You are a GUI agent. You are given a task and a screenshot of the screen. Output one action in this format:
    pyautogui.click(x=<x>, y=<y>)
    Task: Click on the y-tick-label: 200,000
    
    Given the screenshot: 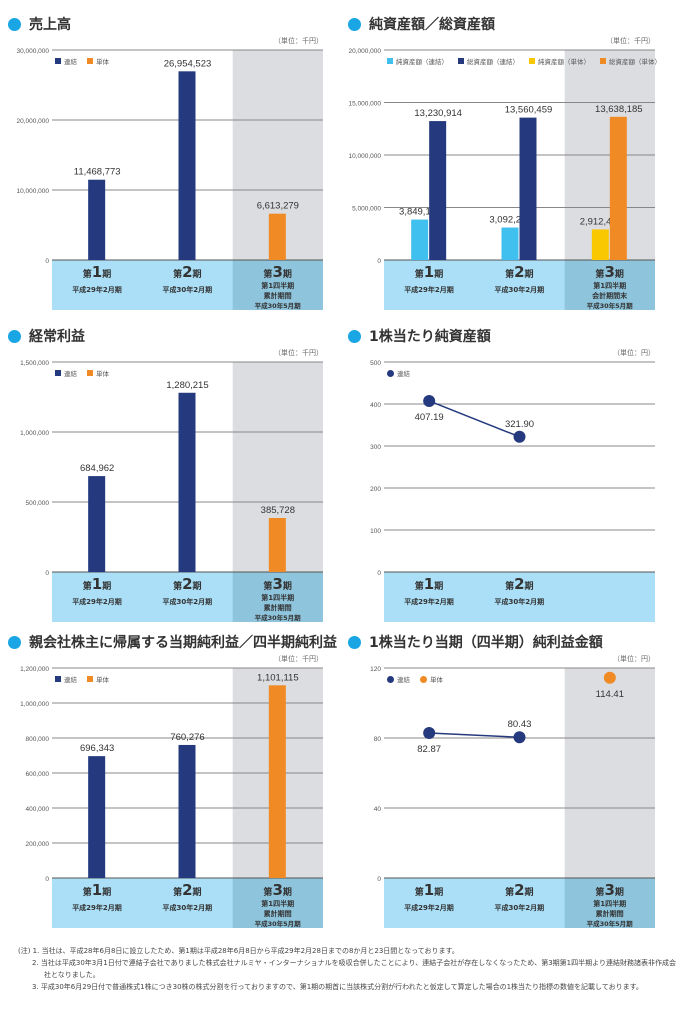 What is the action you would take?
    pyautogui.click(x=38, y=844)
    